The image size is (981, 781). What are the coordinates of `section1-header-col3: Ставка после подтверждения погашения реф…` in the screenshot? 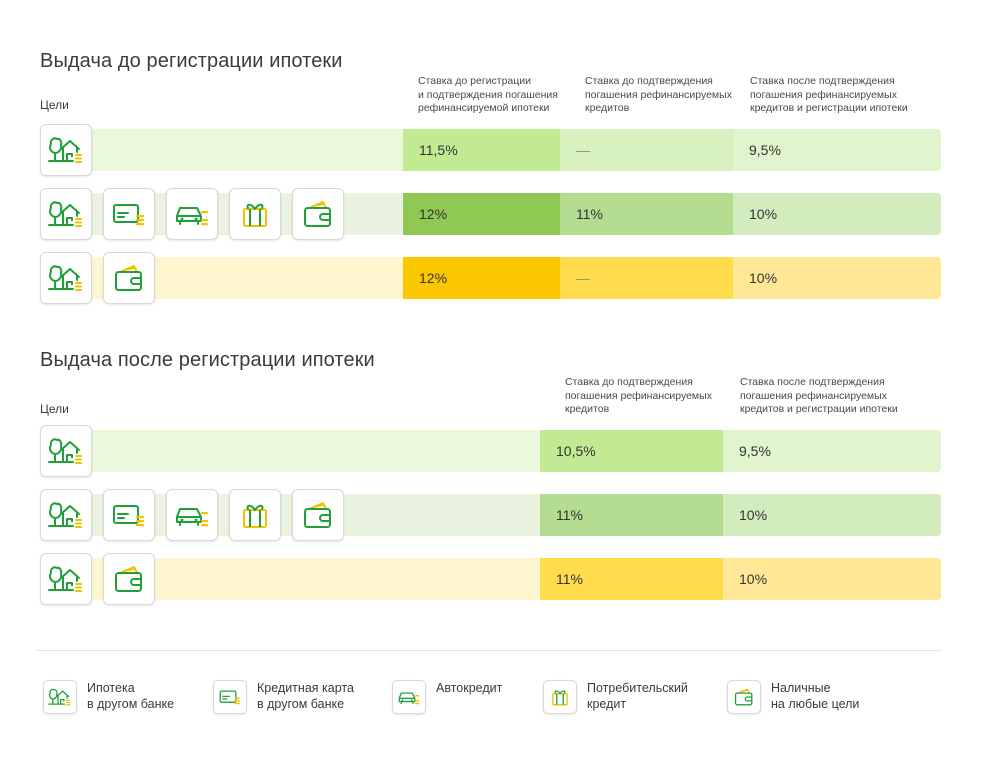 It's located at (829, 94).